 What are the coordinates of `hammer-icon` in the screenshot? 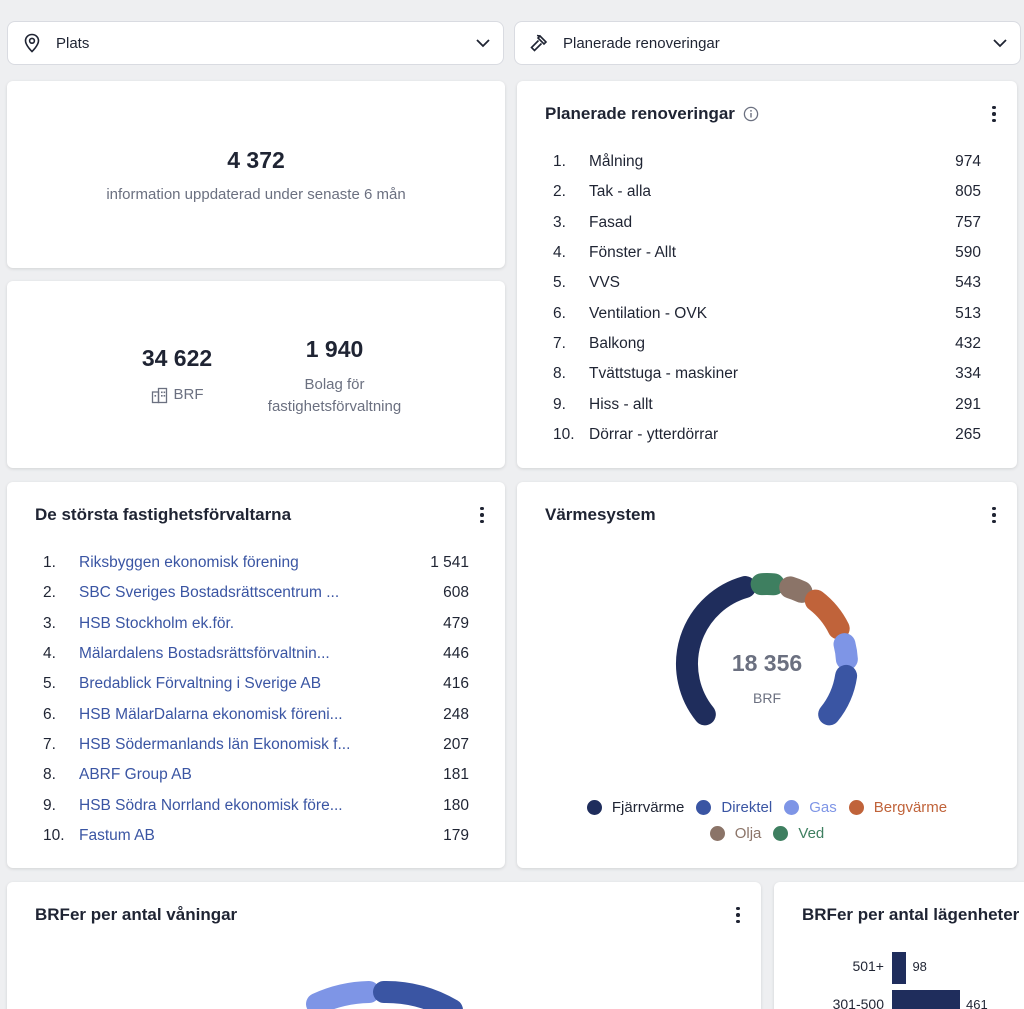 It's located at (539, 43).